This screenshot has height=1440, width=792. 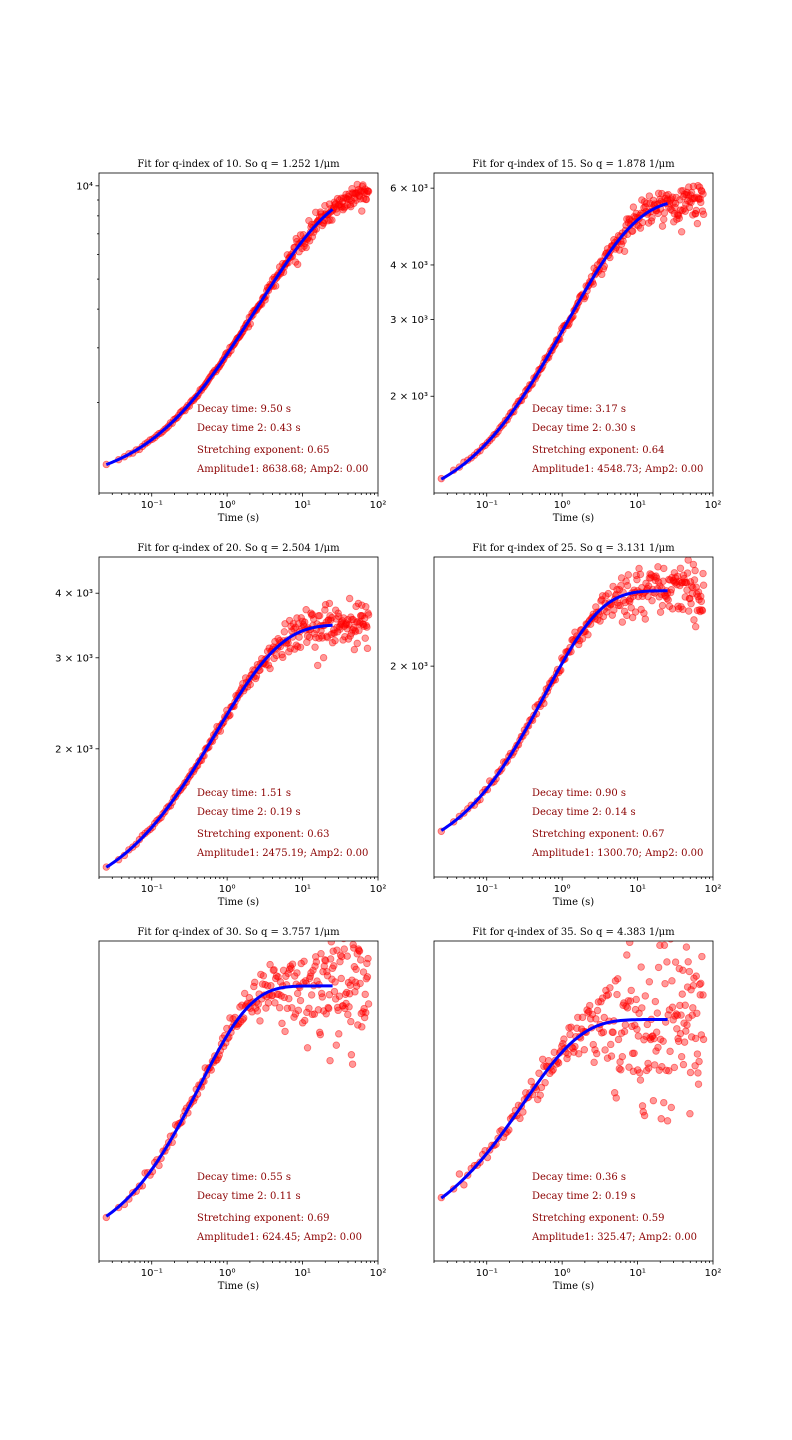 What do you see at coordinates (244, 793) in the screenshot?
I see `fit-annotation: Decay time: 1.51 s` at bounding box center [244, 793].